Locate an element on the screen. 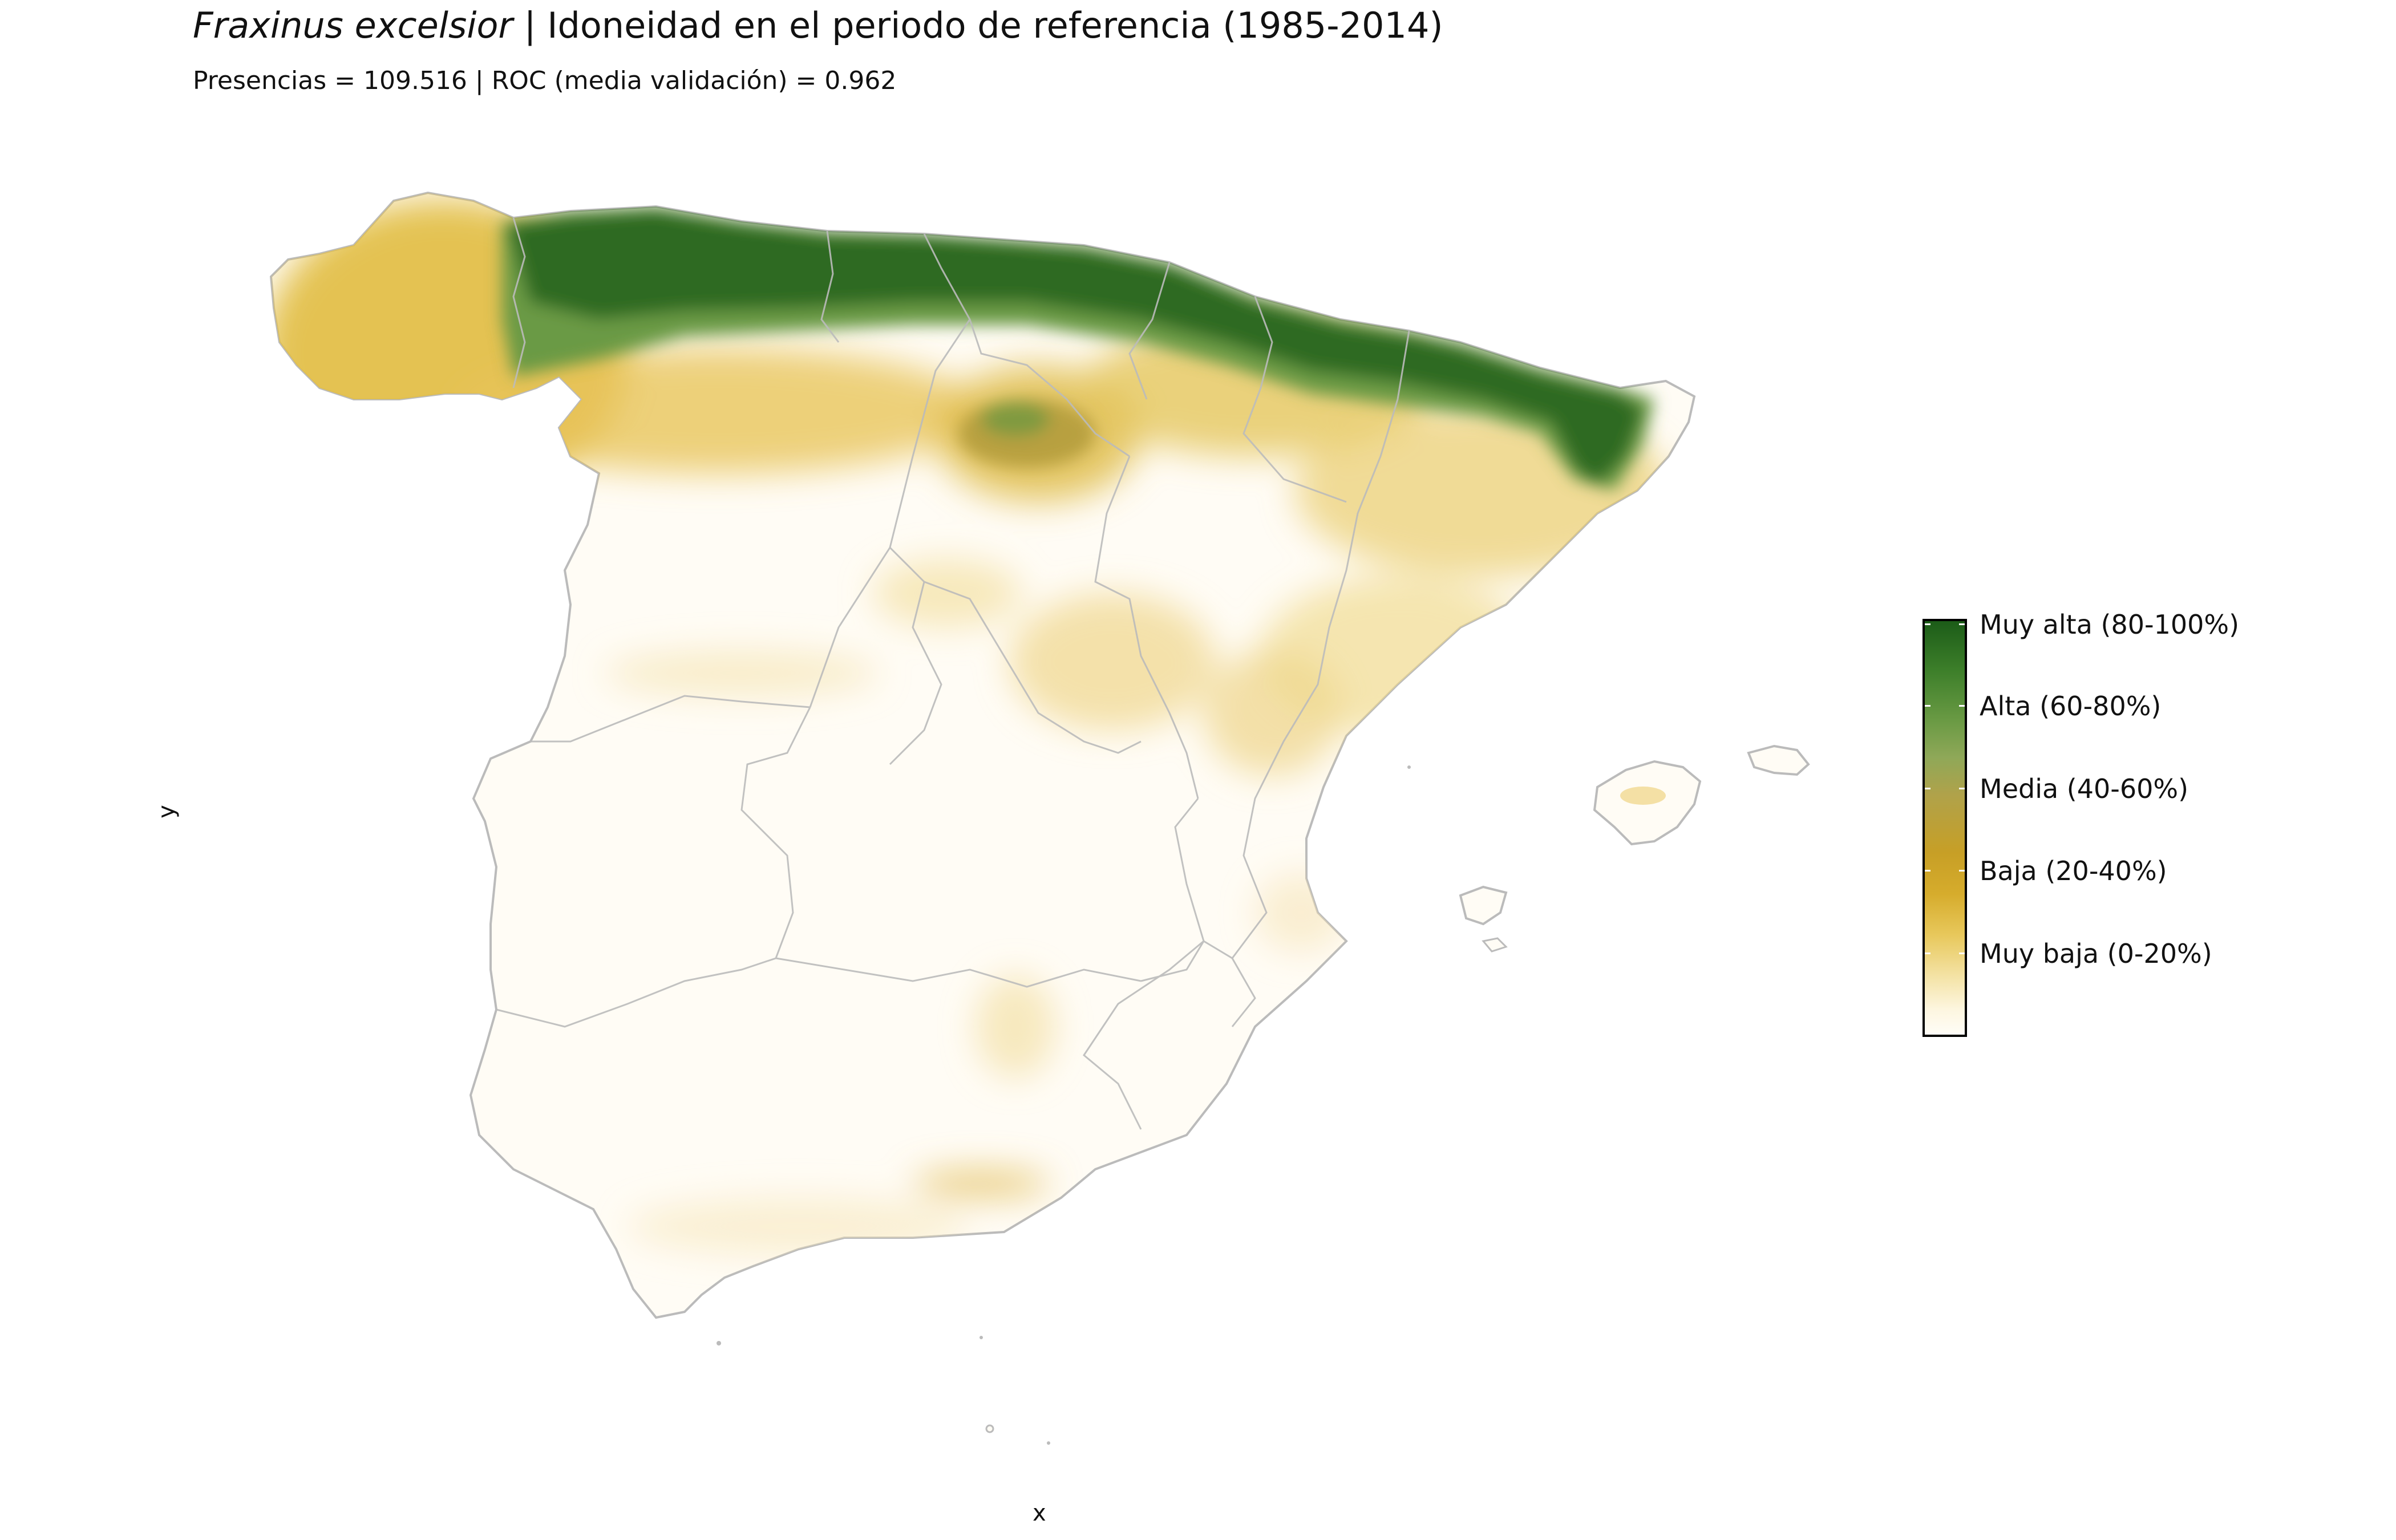  legend-label-medium: Media (40-60%) is located at coordinates (2084, 789).